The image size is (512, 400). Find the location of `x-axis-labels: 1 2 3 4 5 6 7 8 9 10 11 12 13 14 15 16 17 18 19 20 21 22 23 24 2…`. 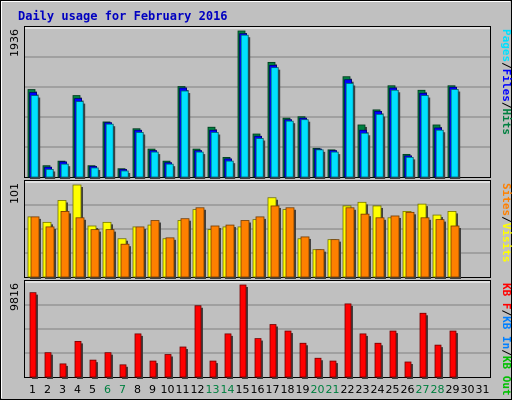

x-axis-labels: 1 2 3 4 5 6 7 8 9 10 11 12 13 14 15 16 17 18 19 20 21 22 23 24 2… is located at coordinates (259, 389).